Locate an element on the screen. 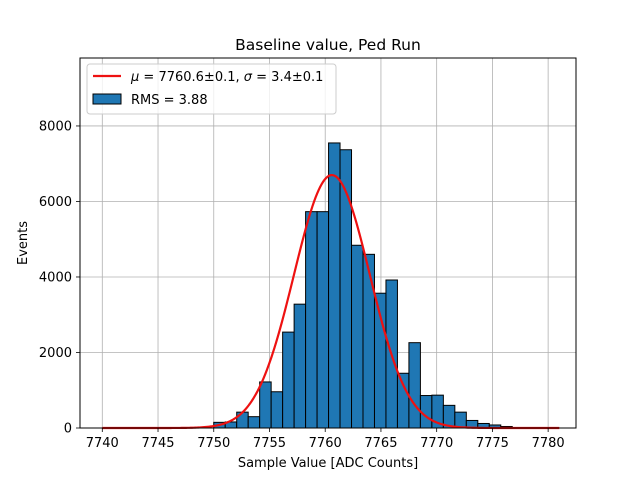 This screenshot has width=640, height=480. chart-title: Baseline value, Ped Run is located at coordinates (328, 45).